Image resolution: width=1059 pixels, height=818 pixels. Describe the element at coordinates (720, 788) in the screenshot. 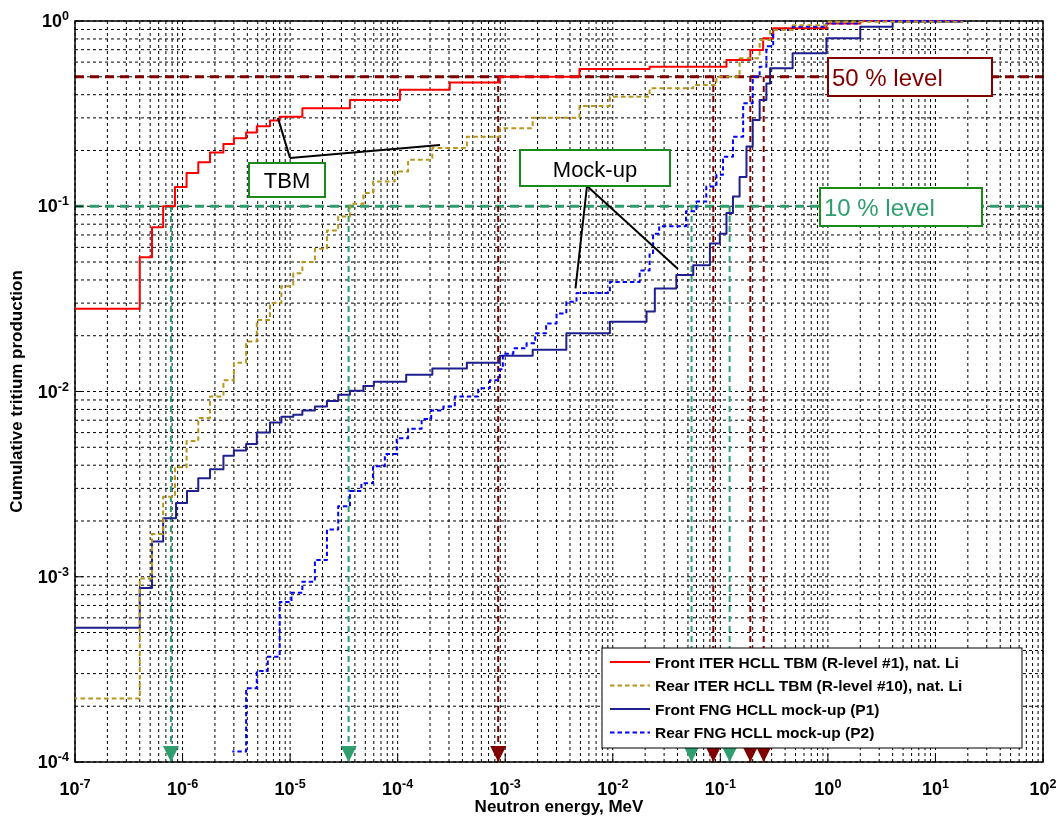

I see `x-tick-label: 10$^{-1}$` at that location.